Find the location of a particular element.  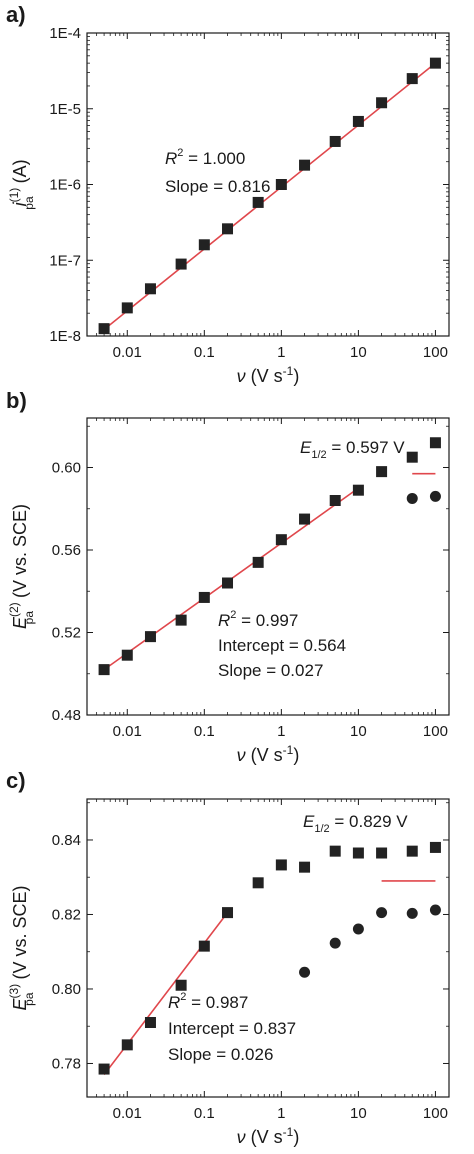

panel-label: a) is located at coordinates (16, 14).